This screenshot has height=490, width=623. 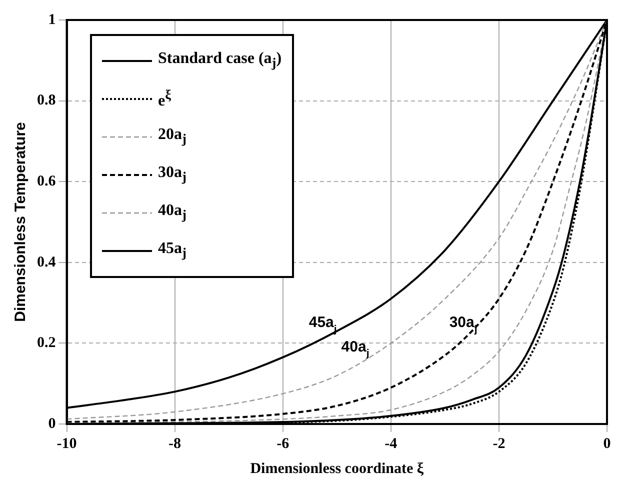 I want to click on legend-label: Standard case (a$_{j}$), so click(x=220, y=61).